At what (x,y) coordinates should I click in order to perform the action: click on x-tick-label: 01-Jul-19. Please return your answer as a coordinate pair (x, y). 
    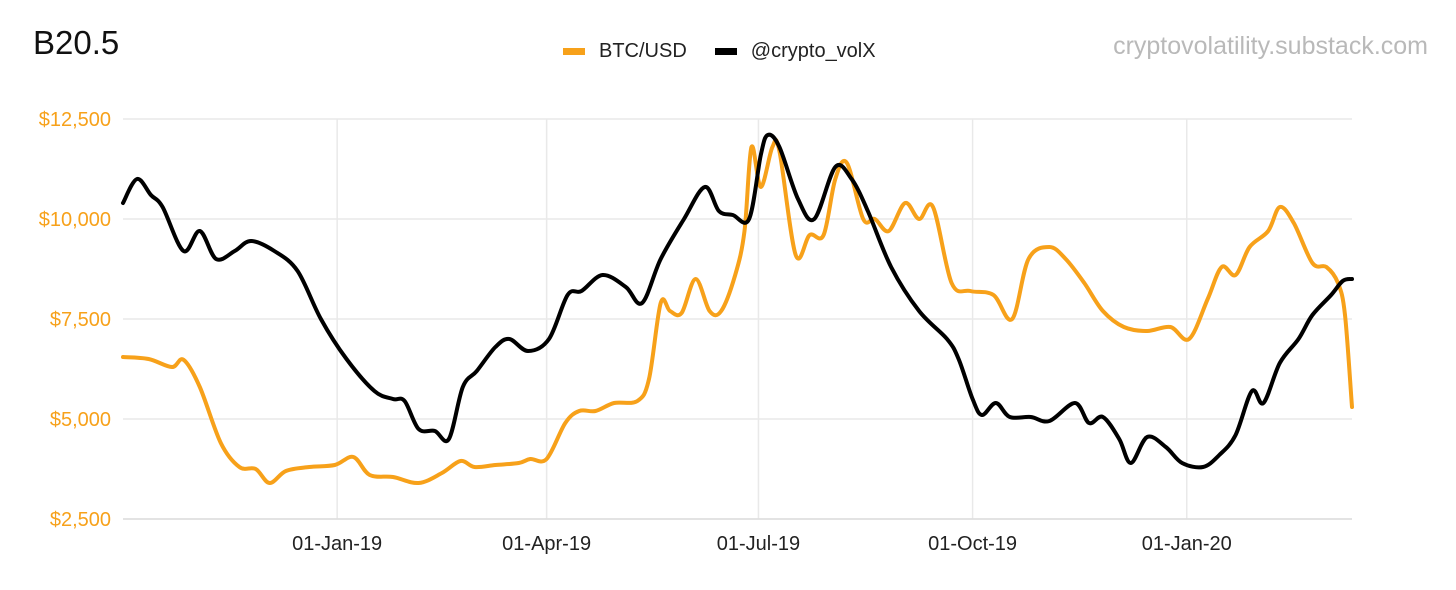
    Looking at the image, I should click on (758, 544).